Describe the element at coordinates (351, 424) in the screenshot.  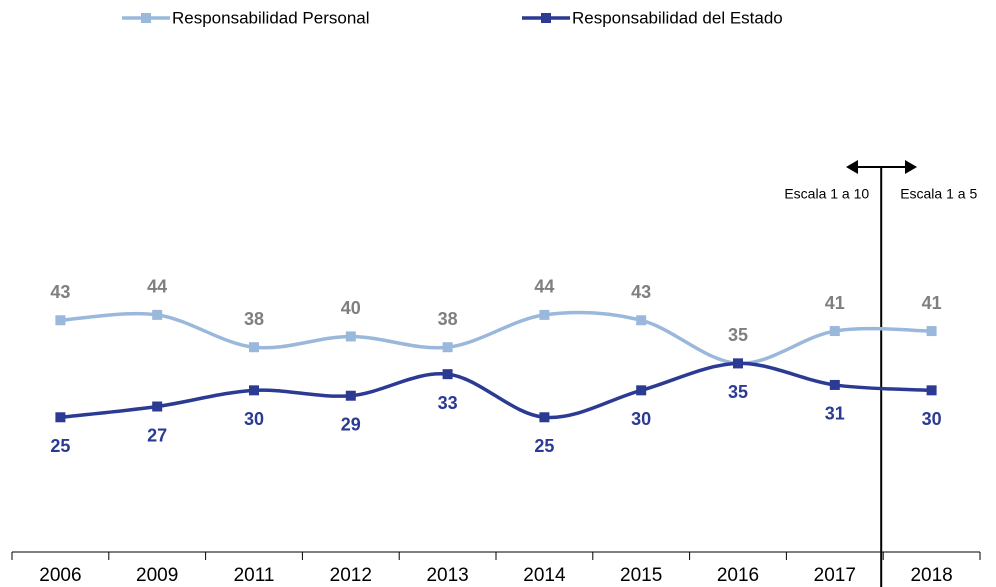
I see `data-label: 29` at that location.